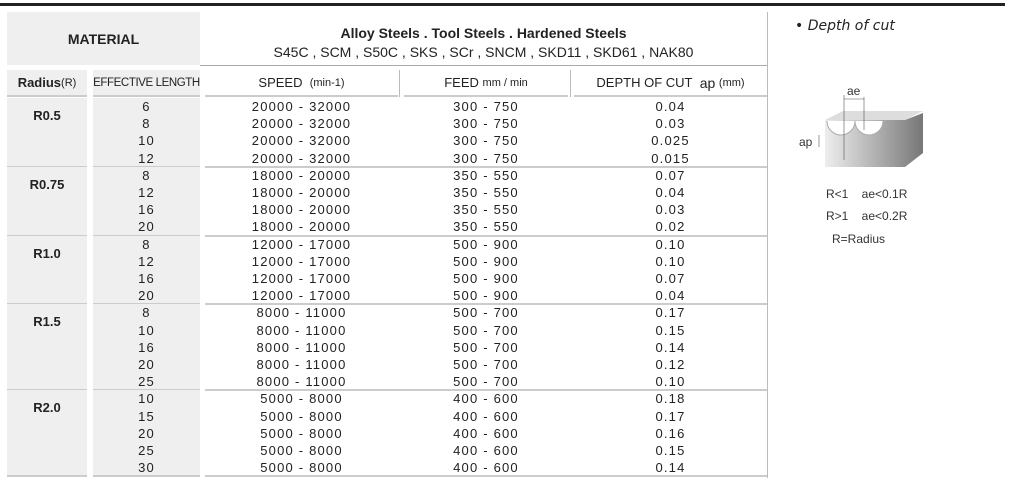  I want to click on length-value: 6, so click(146, 106).